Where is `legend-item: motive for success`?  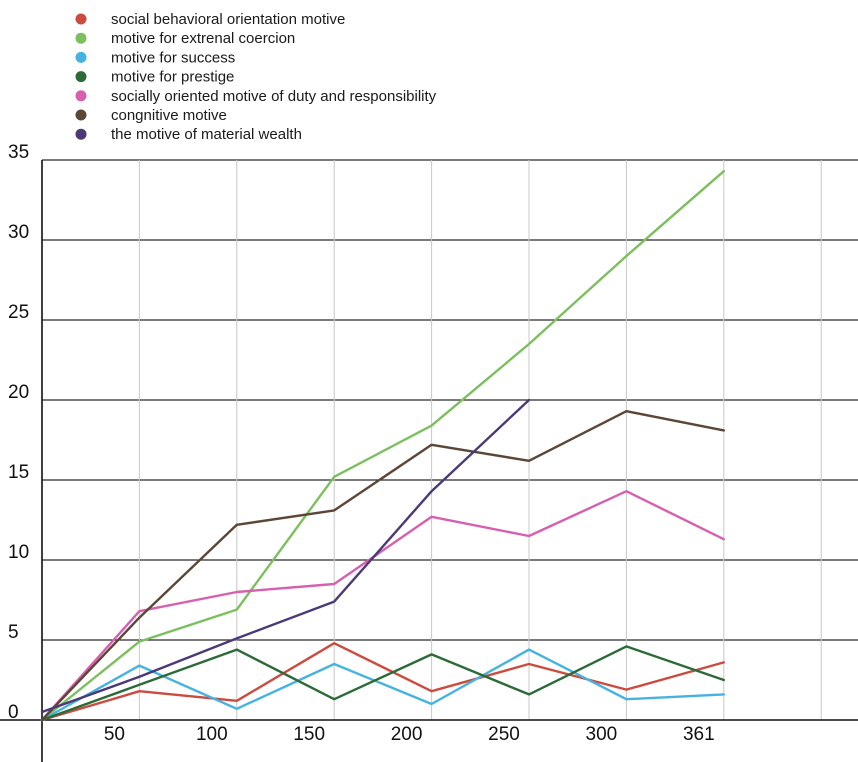 legend-item: motive for success is located at coordinates (155, 57).